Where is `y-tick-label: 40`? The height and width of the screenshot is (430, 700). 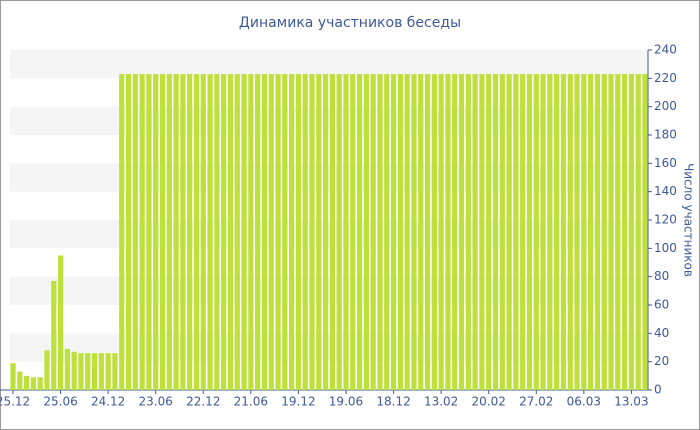
y-tick-label: 40 is located at coordinates (661, 333).